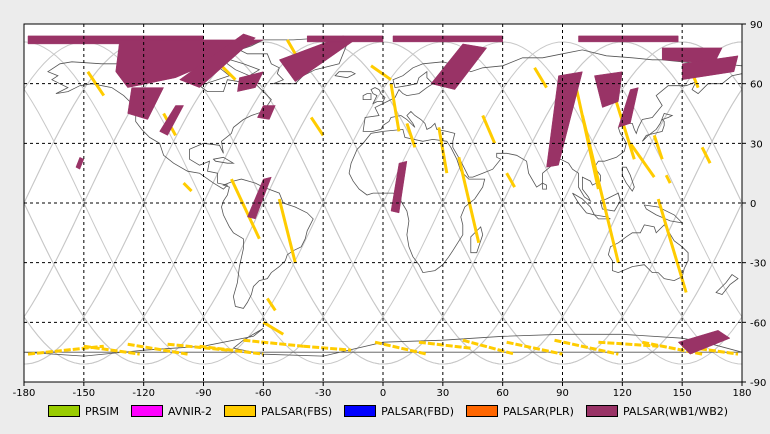  I want to click on legend-item: PALSAR(FBD), so click(399, 411).